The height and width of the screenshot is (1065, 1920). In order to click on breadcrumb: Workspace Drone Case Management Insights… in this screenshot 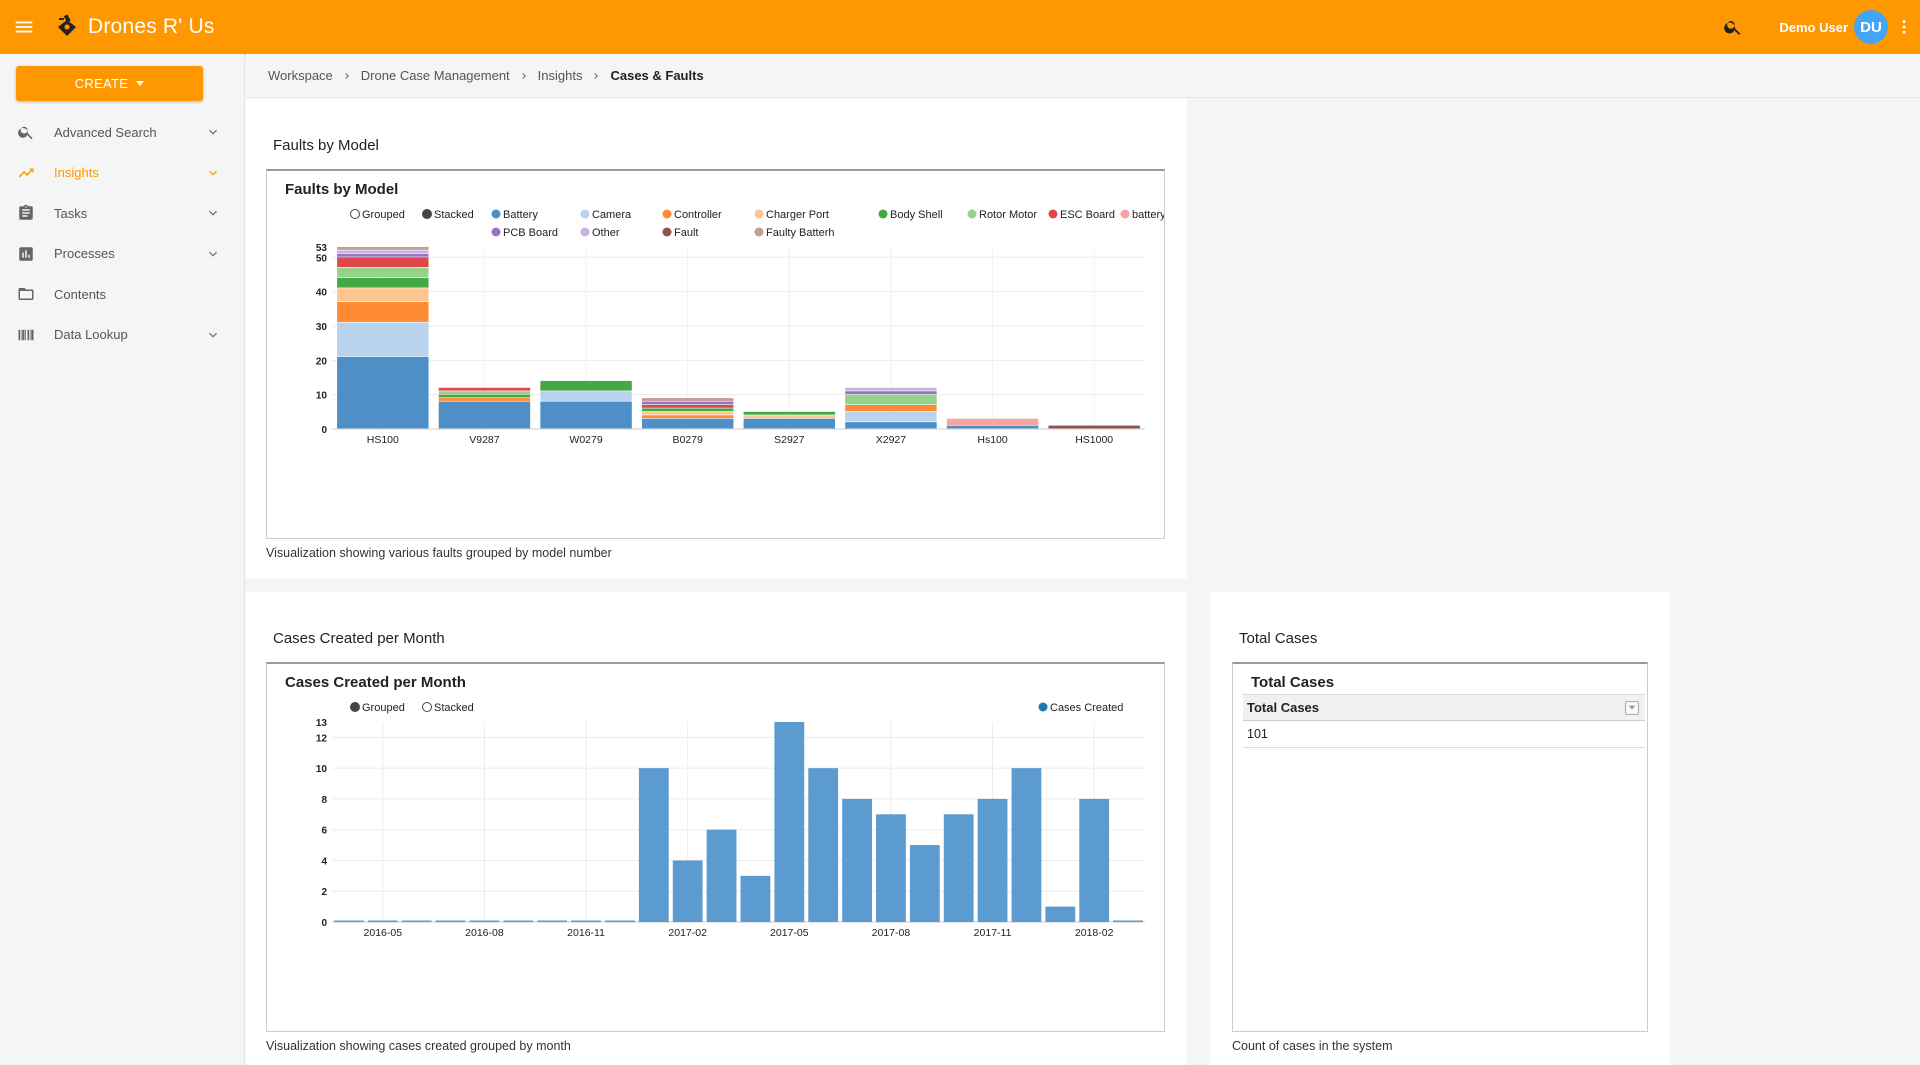, I will do `click(1083, 76)`.